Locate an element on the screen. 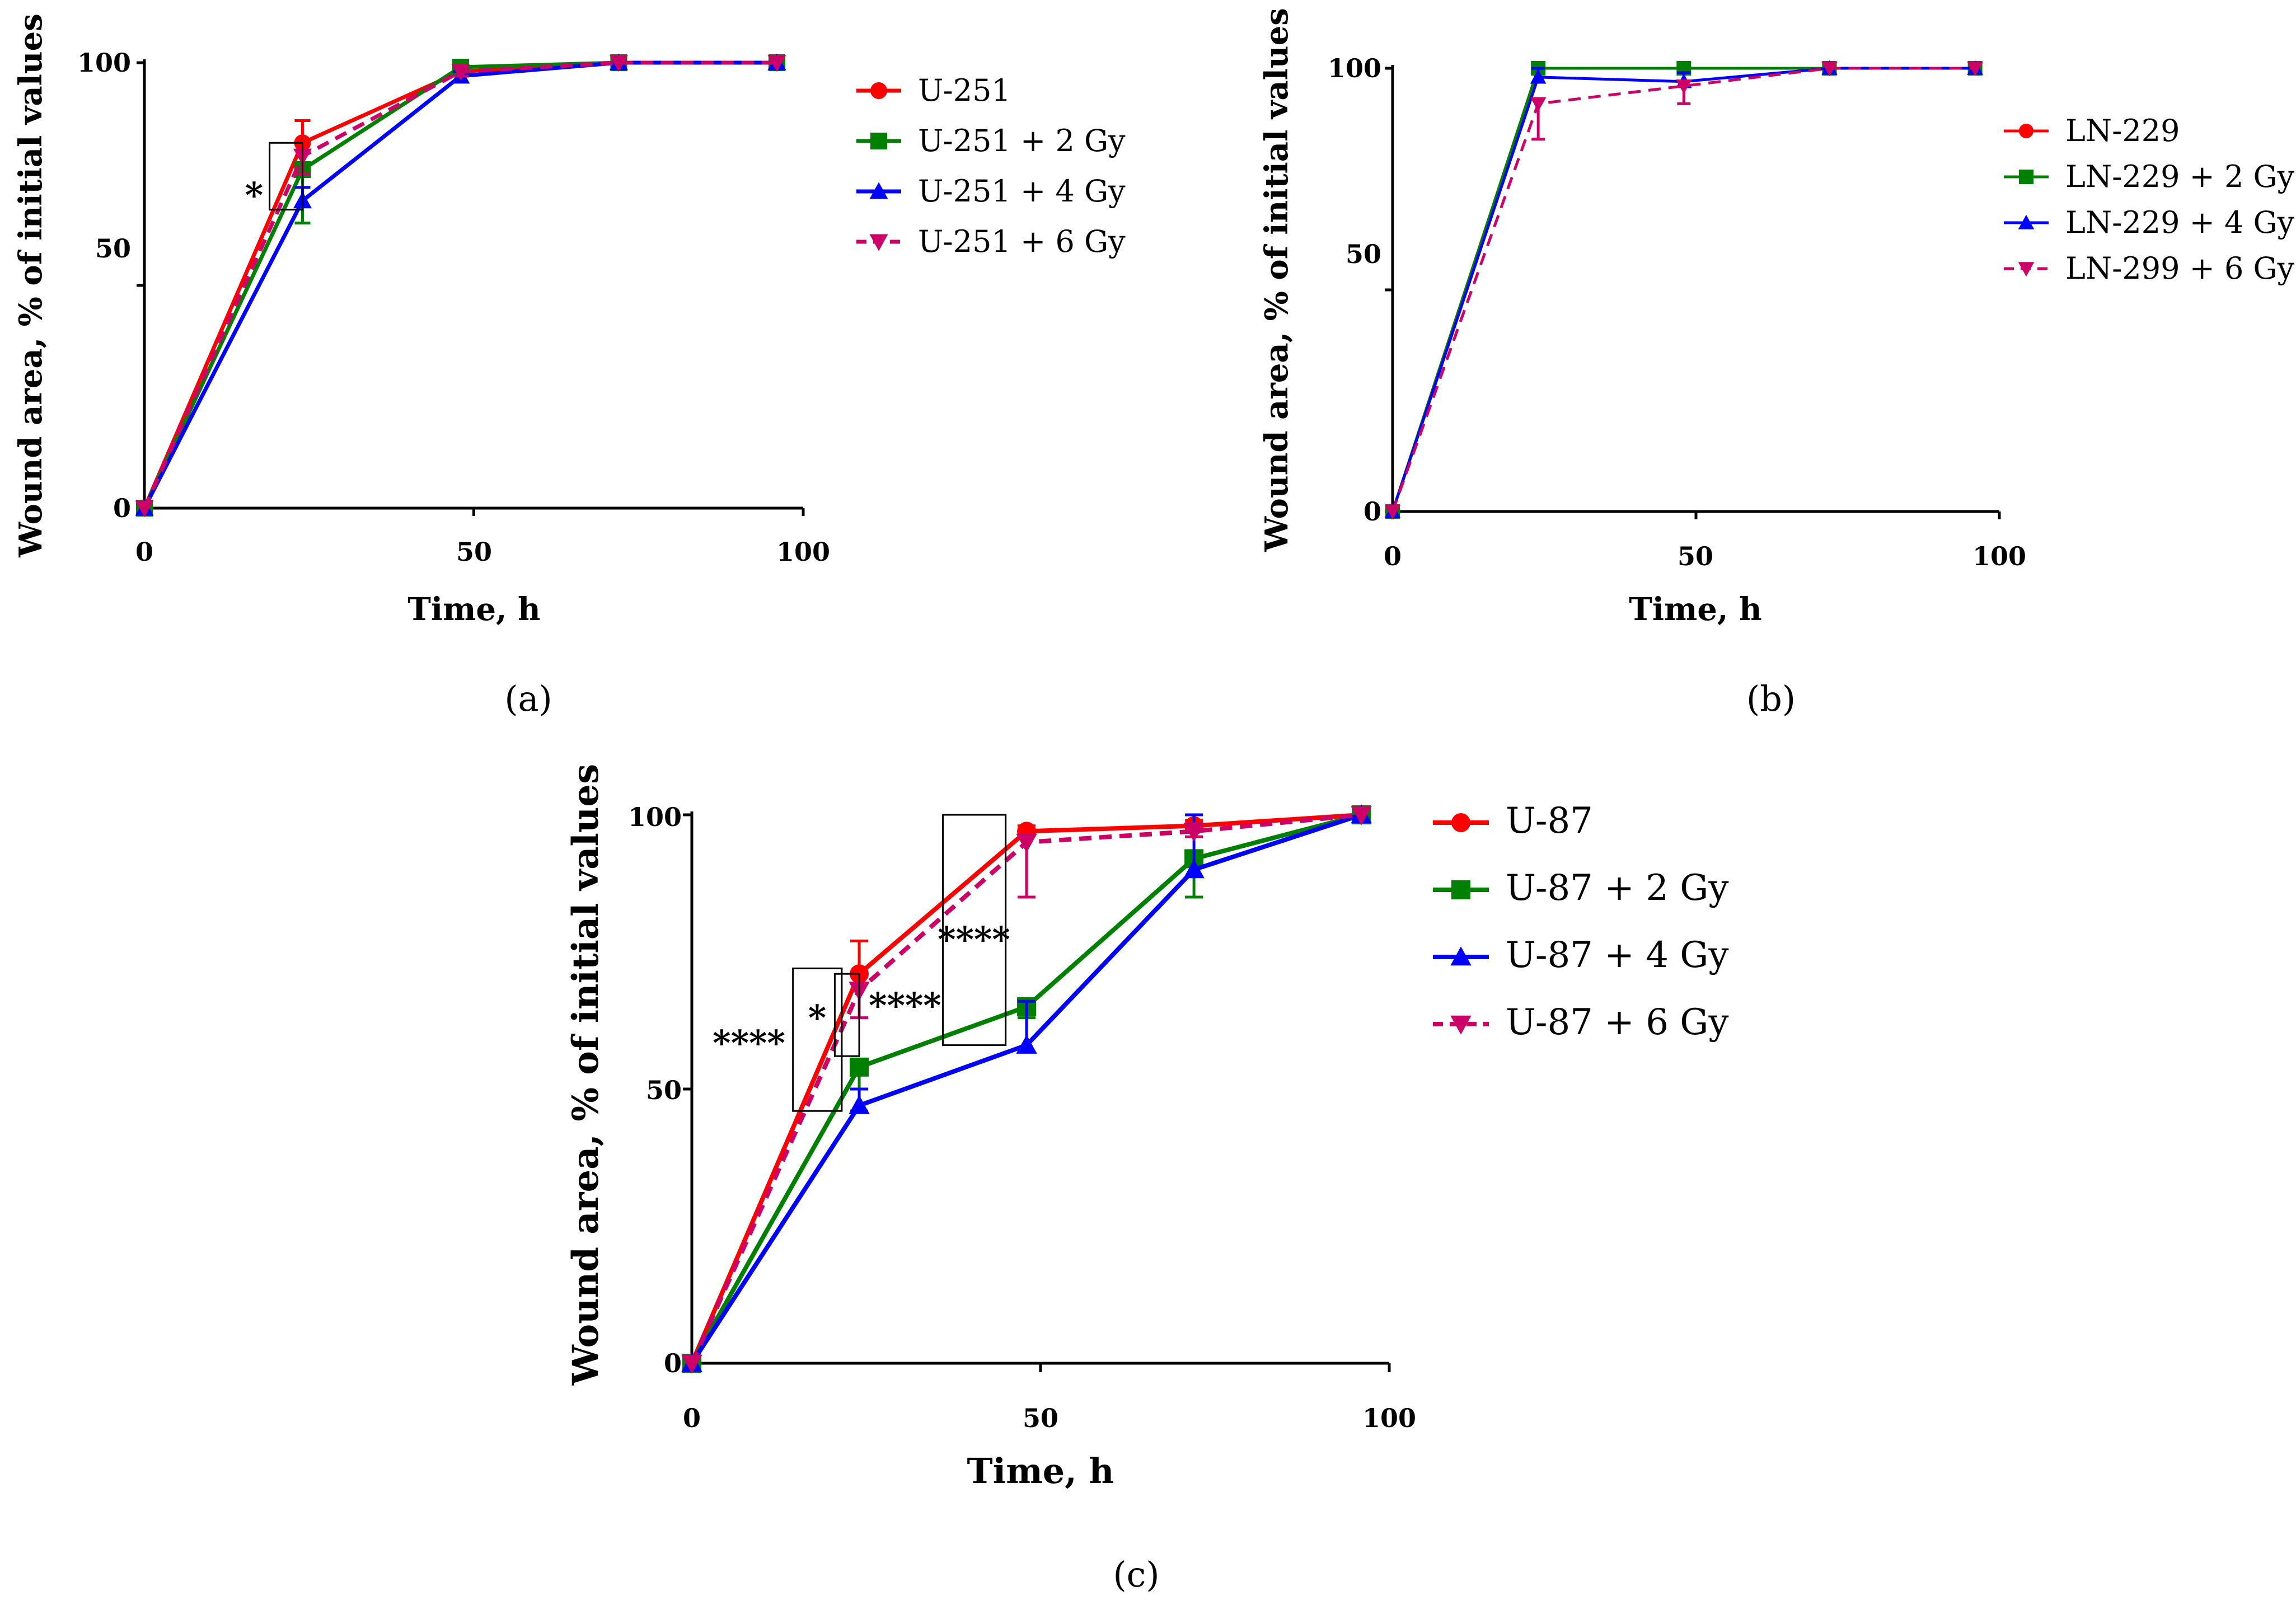 Image resolution: width=2296 pixels, height=1619 pixels. panel-a-legend-label-1: U-251 + 2 Gy is located at coordinates (1022, 140).